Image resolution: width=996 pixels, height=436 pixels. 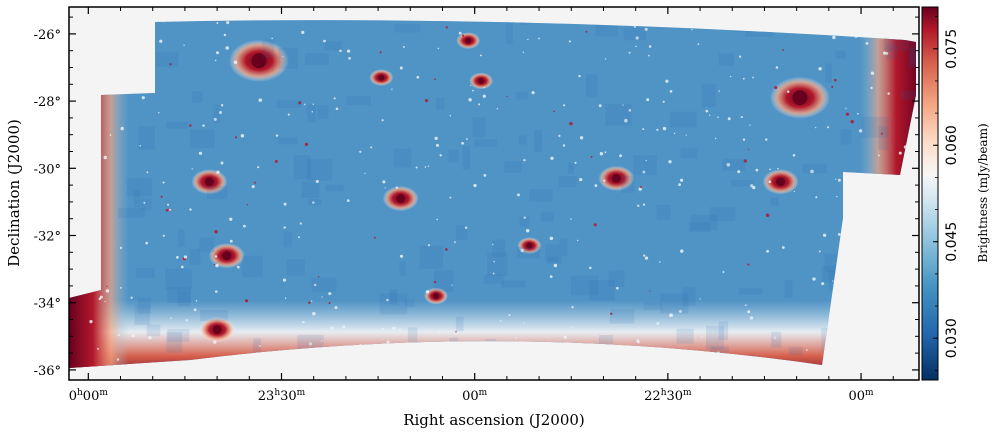 What do you see at coordinates (930, 193) in the screenshot?
I see `colorbar` at bounding box center [930, 193].